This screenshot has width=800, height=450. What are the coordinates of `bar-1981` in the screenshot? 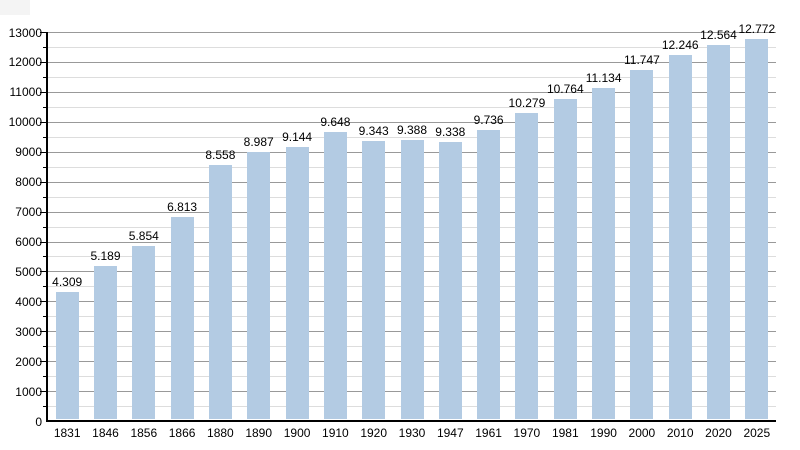 It's located at (565, 258).